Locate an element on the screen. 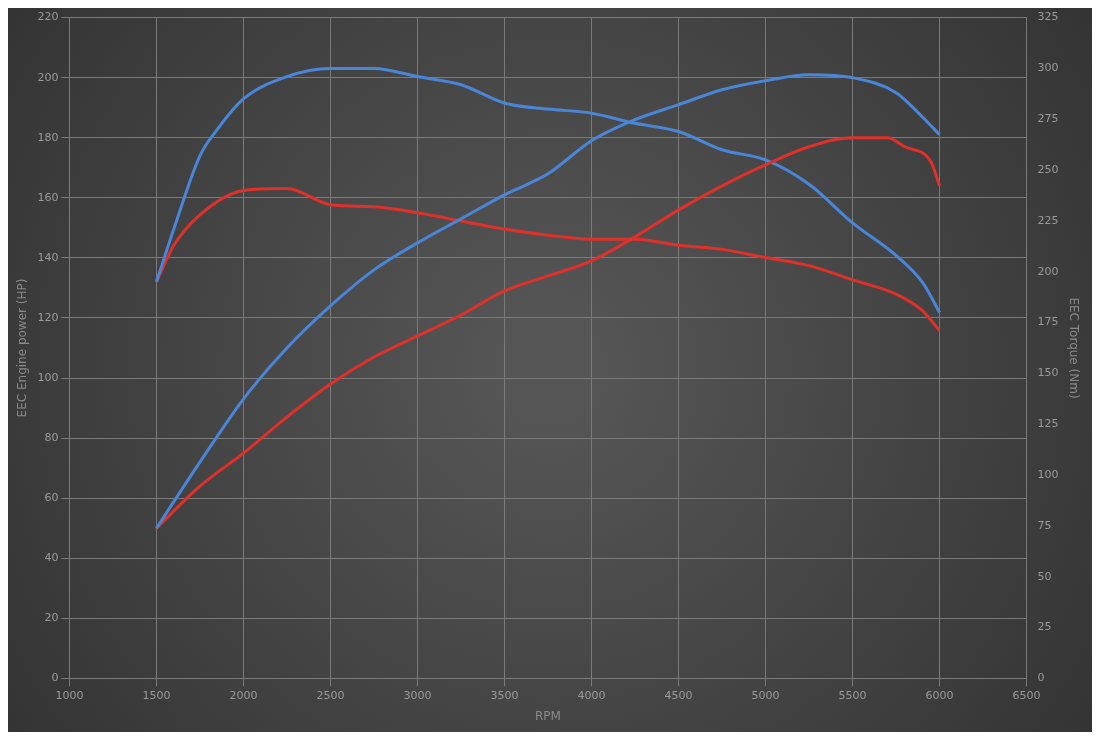 This screenshot has height=740, width=1100. y-tick-label: 0 is located at coordinates (55, 678).